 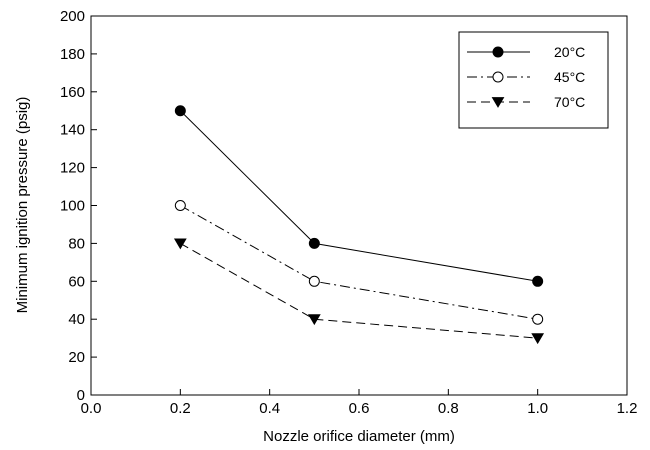 I want to click on y-tick-label: 60, so click(x=76, y=281).